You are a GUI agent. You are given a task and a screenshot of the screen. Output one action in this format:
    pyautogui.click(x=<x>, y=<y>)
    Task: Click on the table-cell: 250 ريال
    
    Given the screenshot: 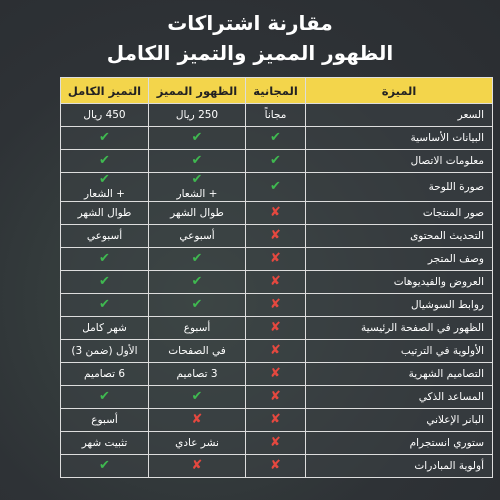 What is the action you would take?
    pyautogui.click(x=197, y=115)
    